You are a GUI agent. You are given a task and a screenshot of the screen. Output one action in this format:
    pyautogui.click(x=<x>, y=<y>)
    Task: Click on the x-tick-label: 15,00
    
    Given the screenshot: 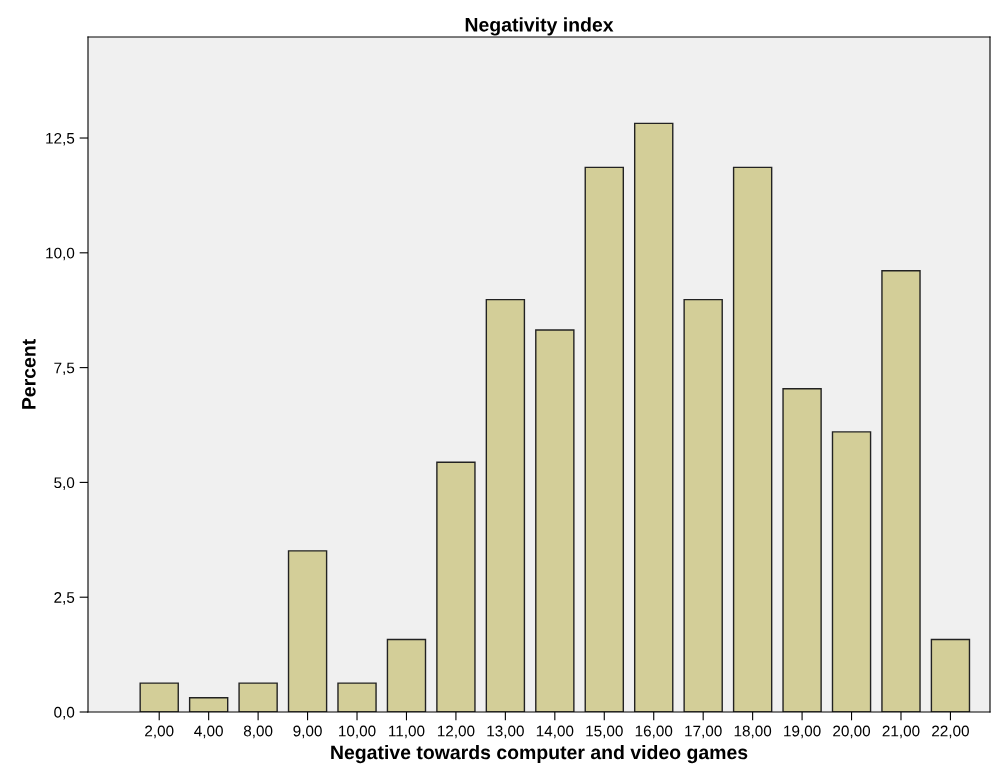 What is the action you would take?
    pyautogui.click(x=604, y=732)
    